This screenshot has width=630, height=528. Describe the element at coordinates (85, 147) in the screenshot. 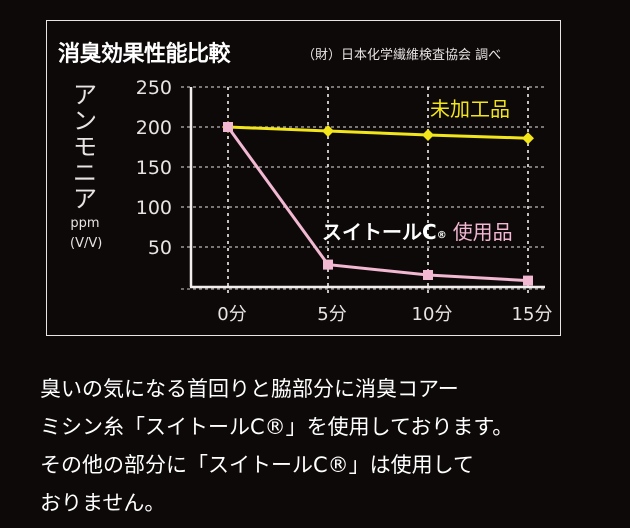

I see `y-axis-char: モ` at that location.